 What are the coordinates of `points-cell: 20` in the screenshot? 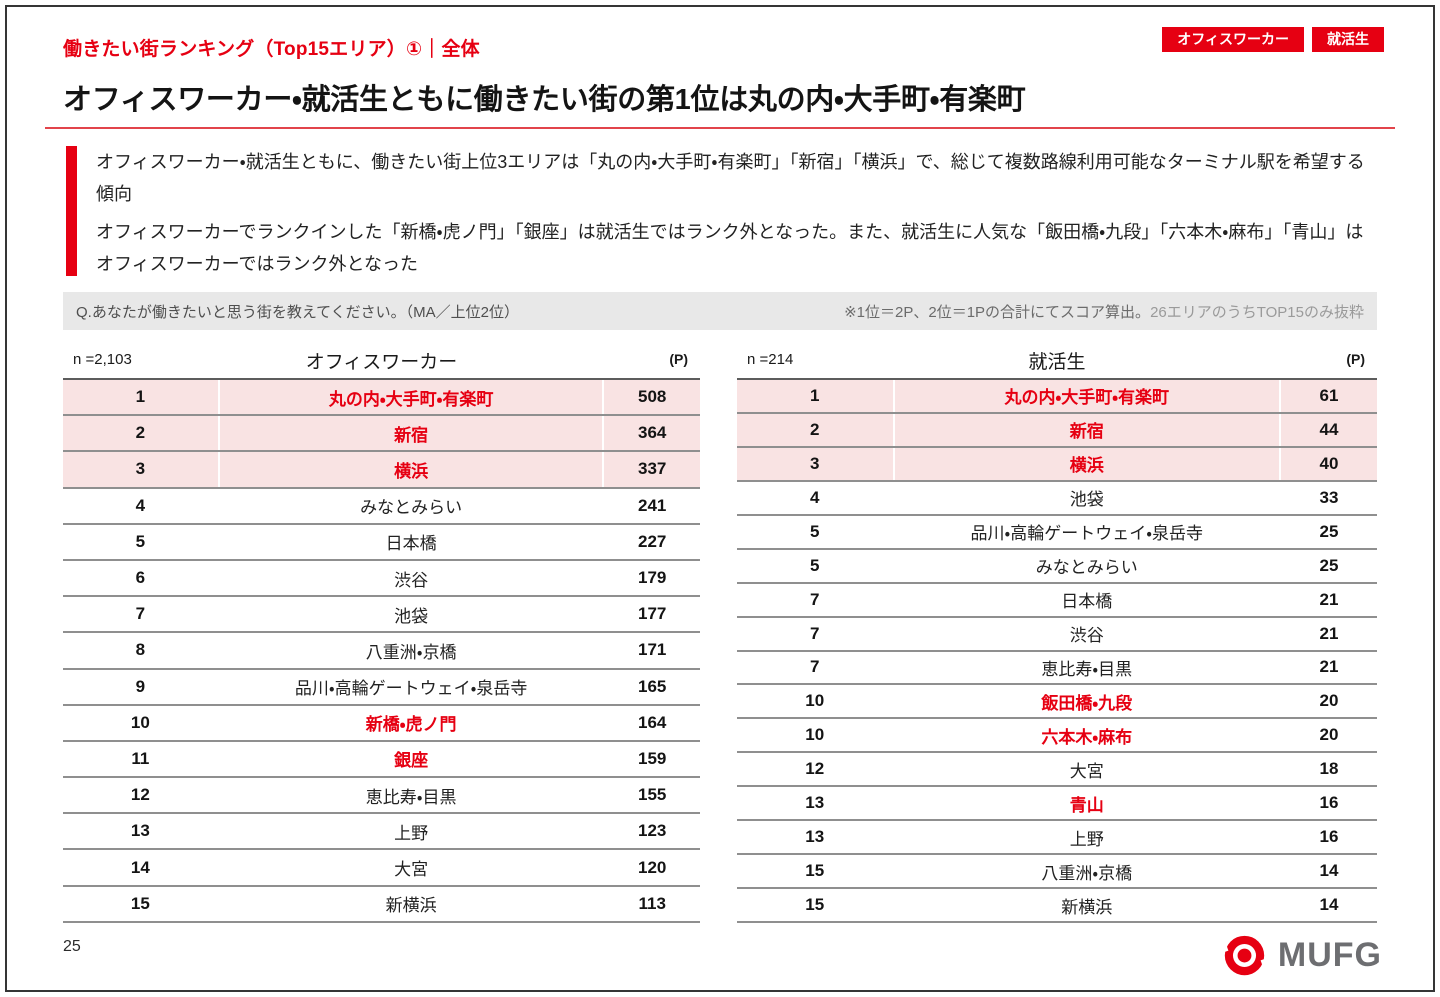 It's located at (1329, 701).